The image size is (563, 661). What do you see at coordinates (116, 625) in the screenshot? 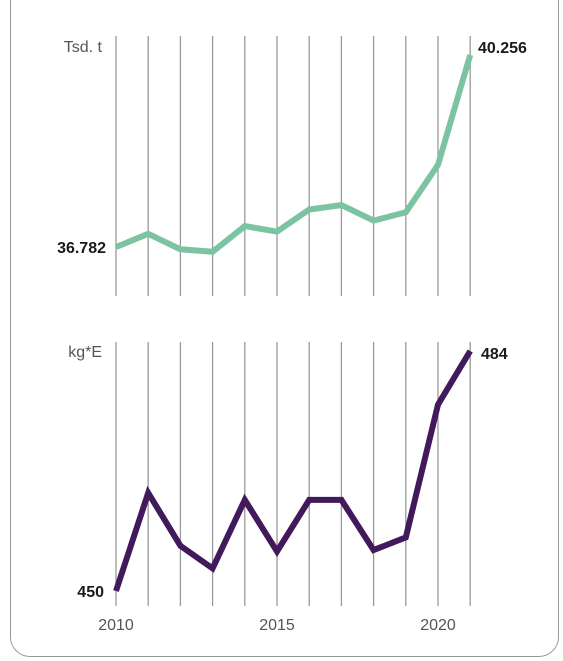
I see `x-tick-label: 2010` at bounding box center [116, 625].